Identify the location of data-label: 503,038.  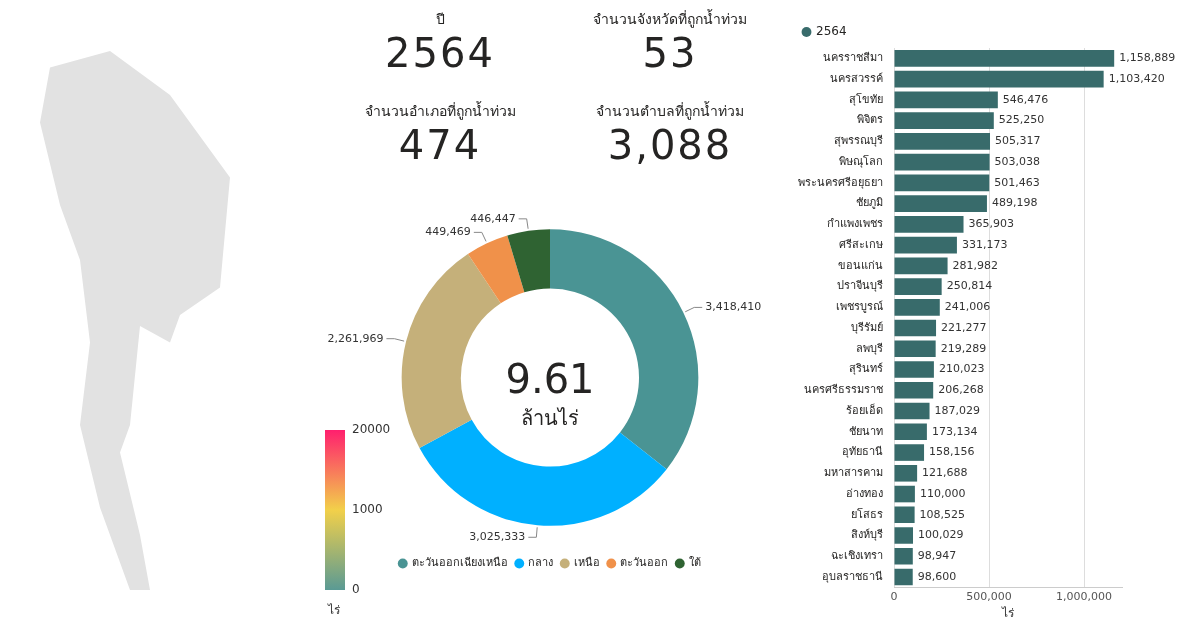
(1017, 161).